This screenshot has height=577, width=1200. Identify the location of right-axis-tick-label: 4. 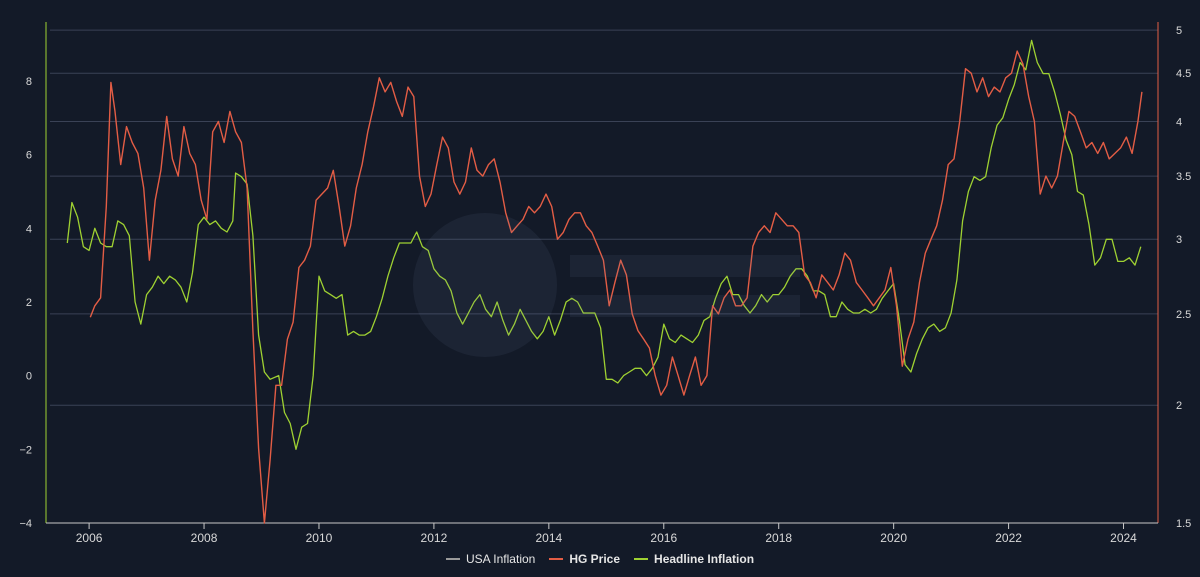
(1179, 122).